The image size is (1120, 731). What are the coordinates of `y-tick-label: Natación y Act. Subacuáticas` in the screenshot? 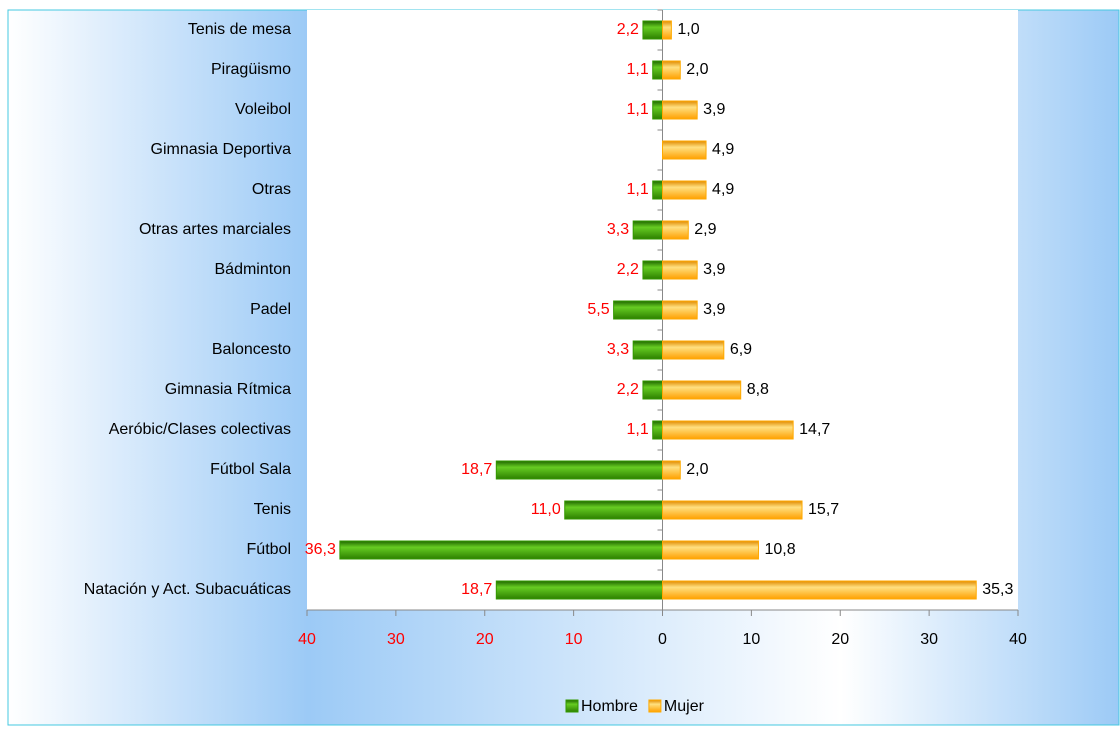 It's located at (187, 589).